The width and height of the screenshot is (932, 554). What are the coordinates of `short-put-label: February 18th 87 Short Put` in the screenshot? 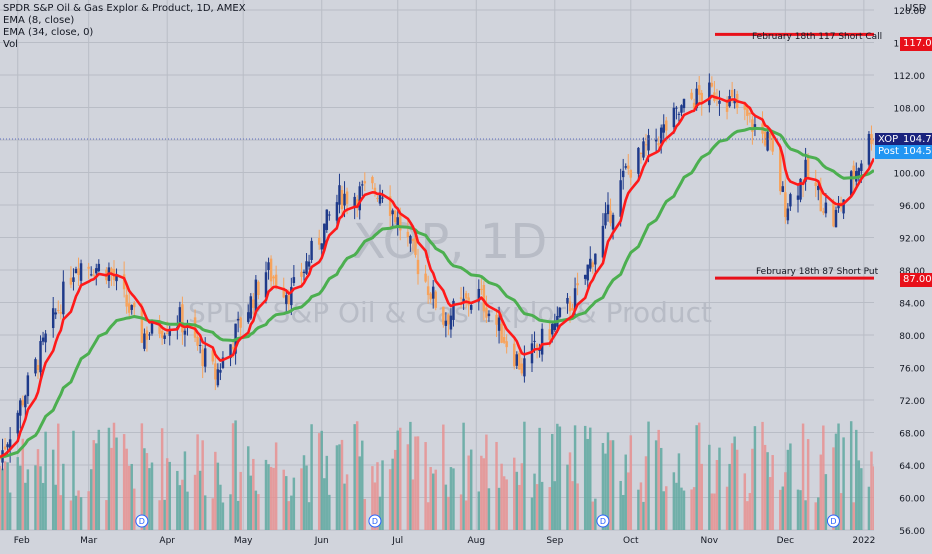 It's located at (817, 272).